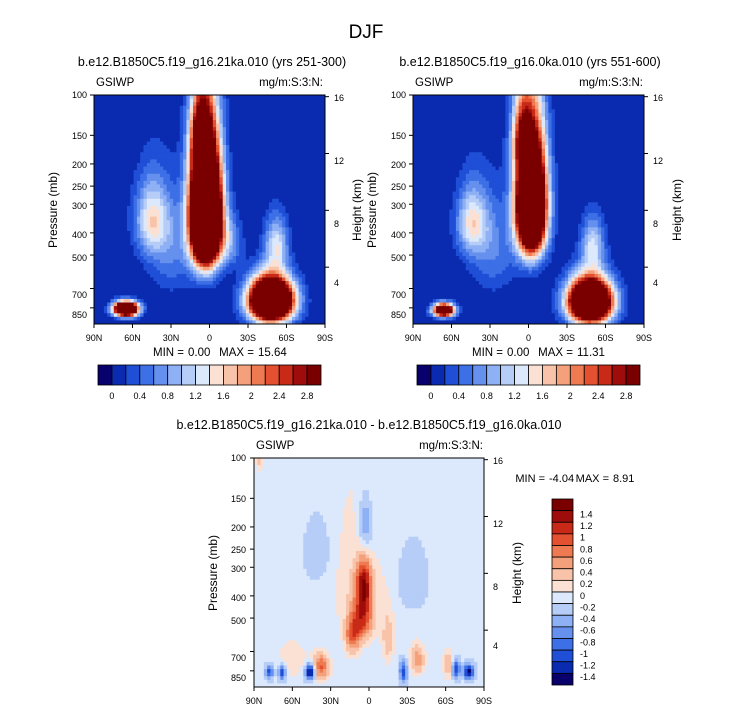  I want to click on x-tick-label: 30N, so click(171, 338).